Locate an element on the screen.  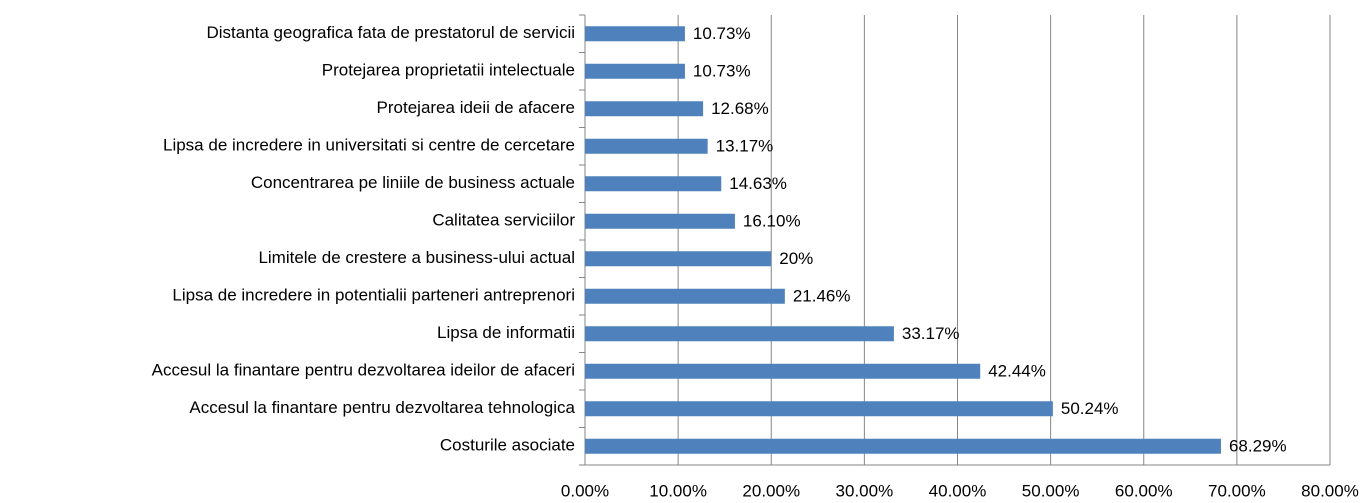
x-tick-label: 60.00% is located at coordinates (1144, 490).